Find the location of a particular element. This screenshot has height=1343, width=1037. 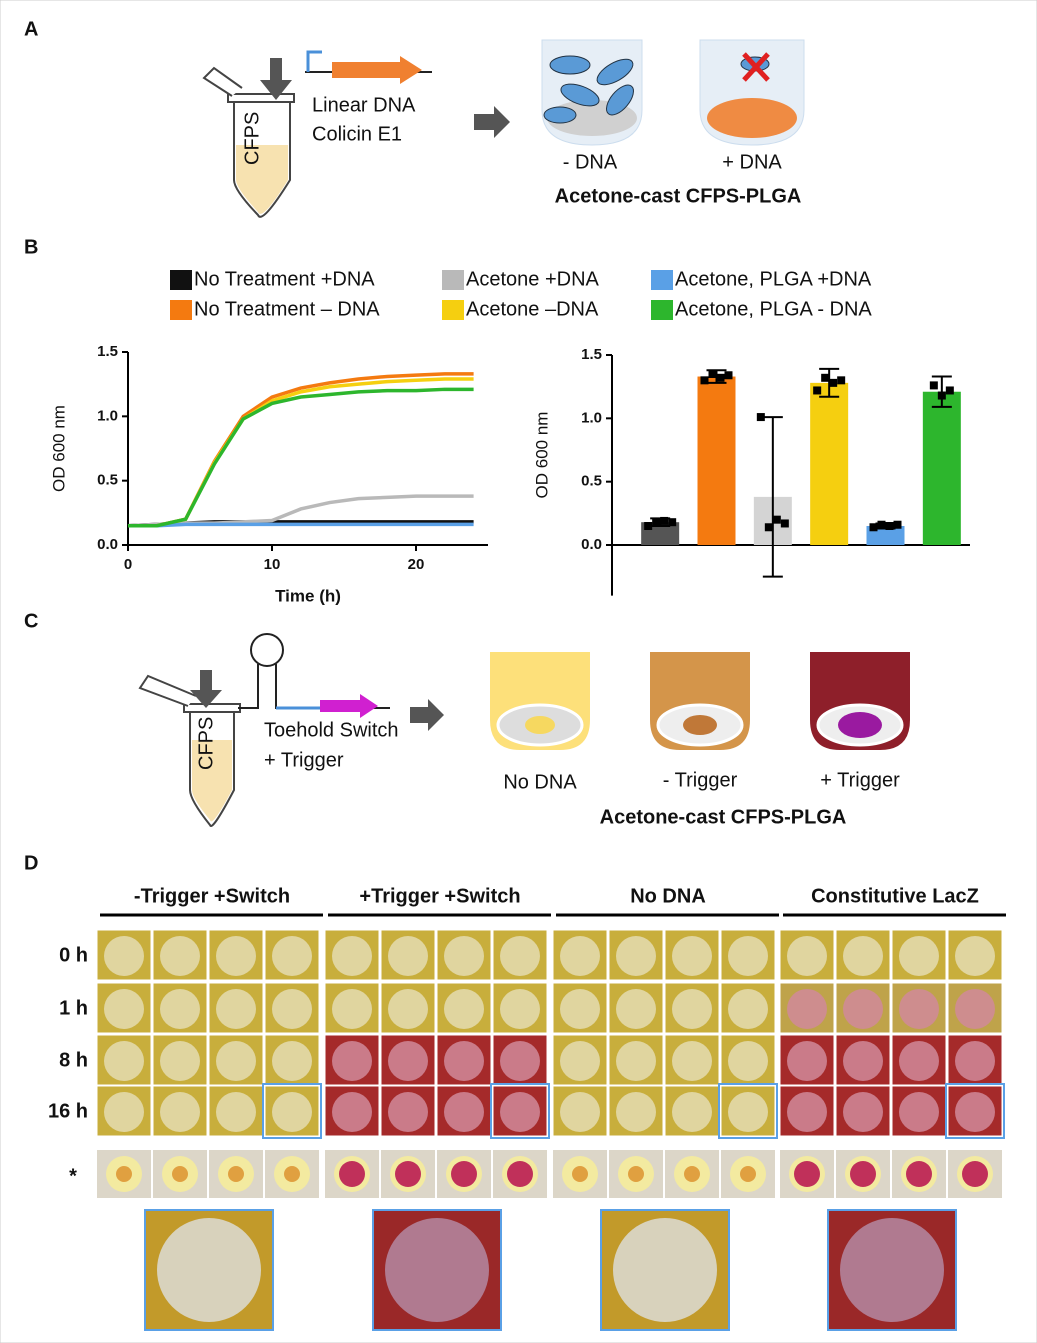

legend-label: No Treatment +DNA is located at coordinates (284, 279).